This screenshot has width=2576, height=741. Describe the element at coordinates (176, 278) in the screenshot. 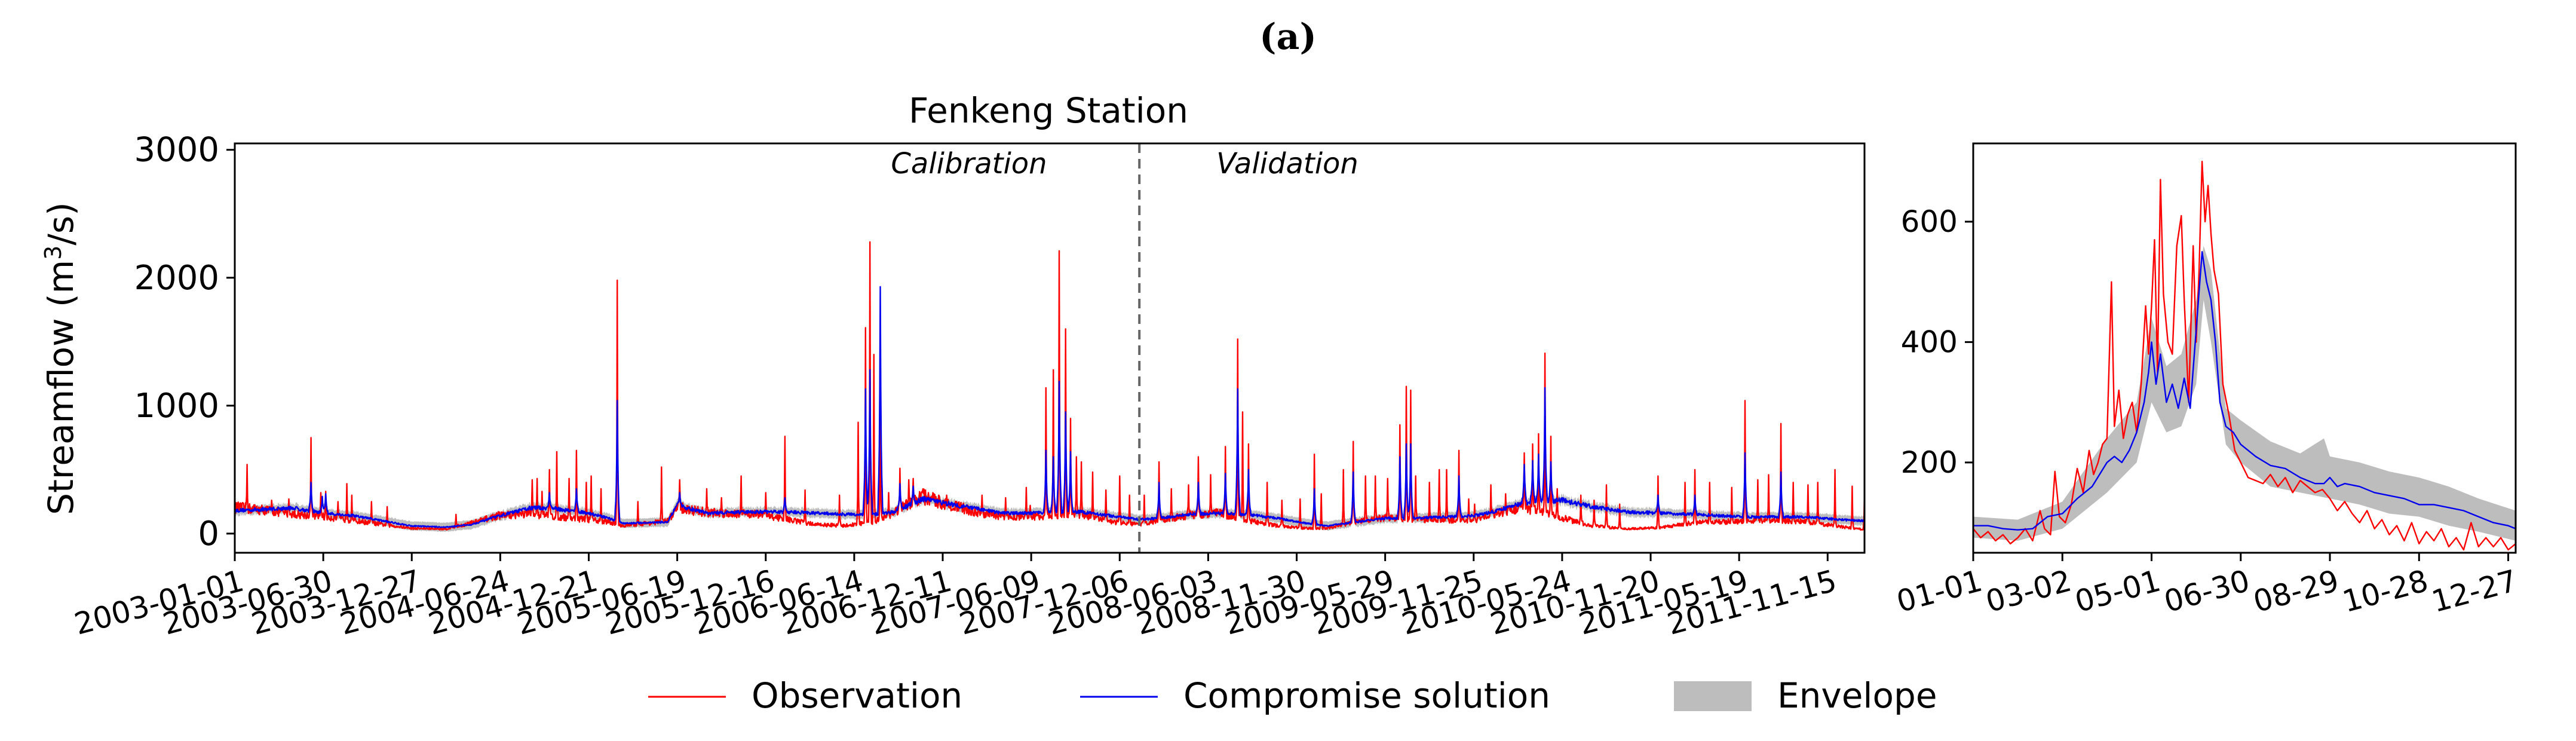

I see `main-y-tick-label: 2000` at that location.